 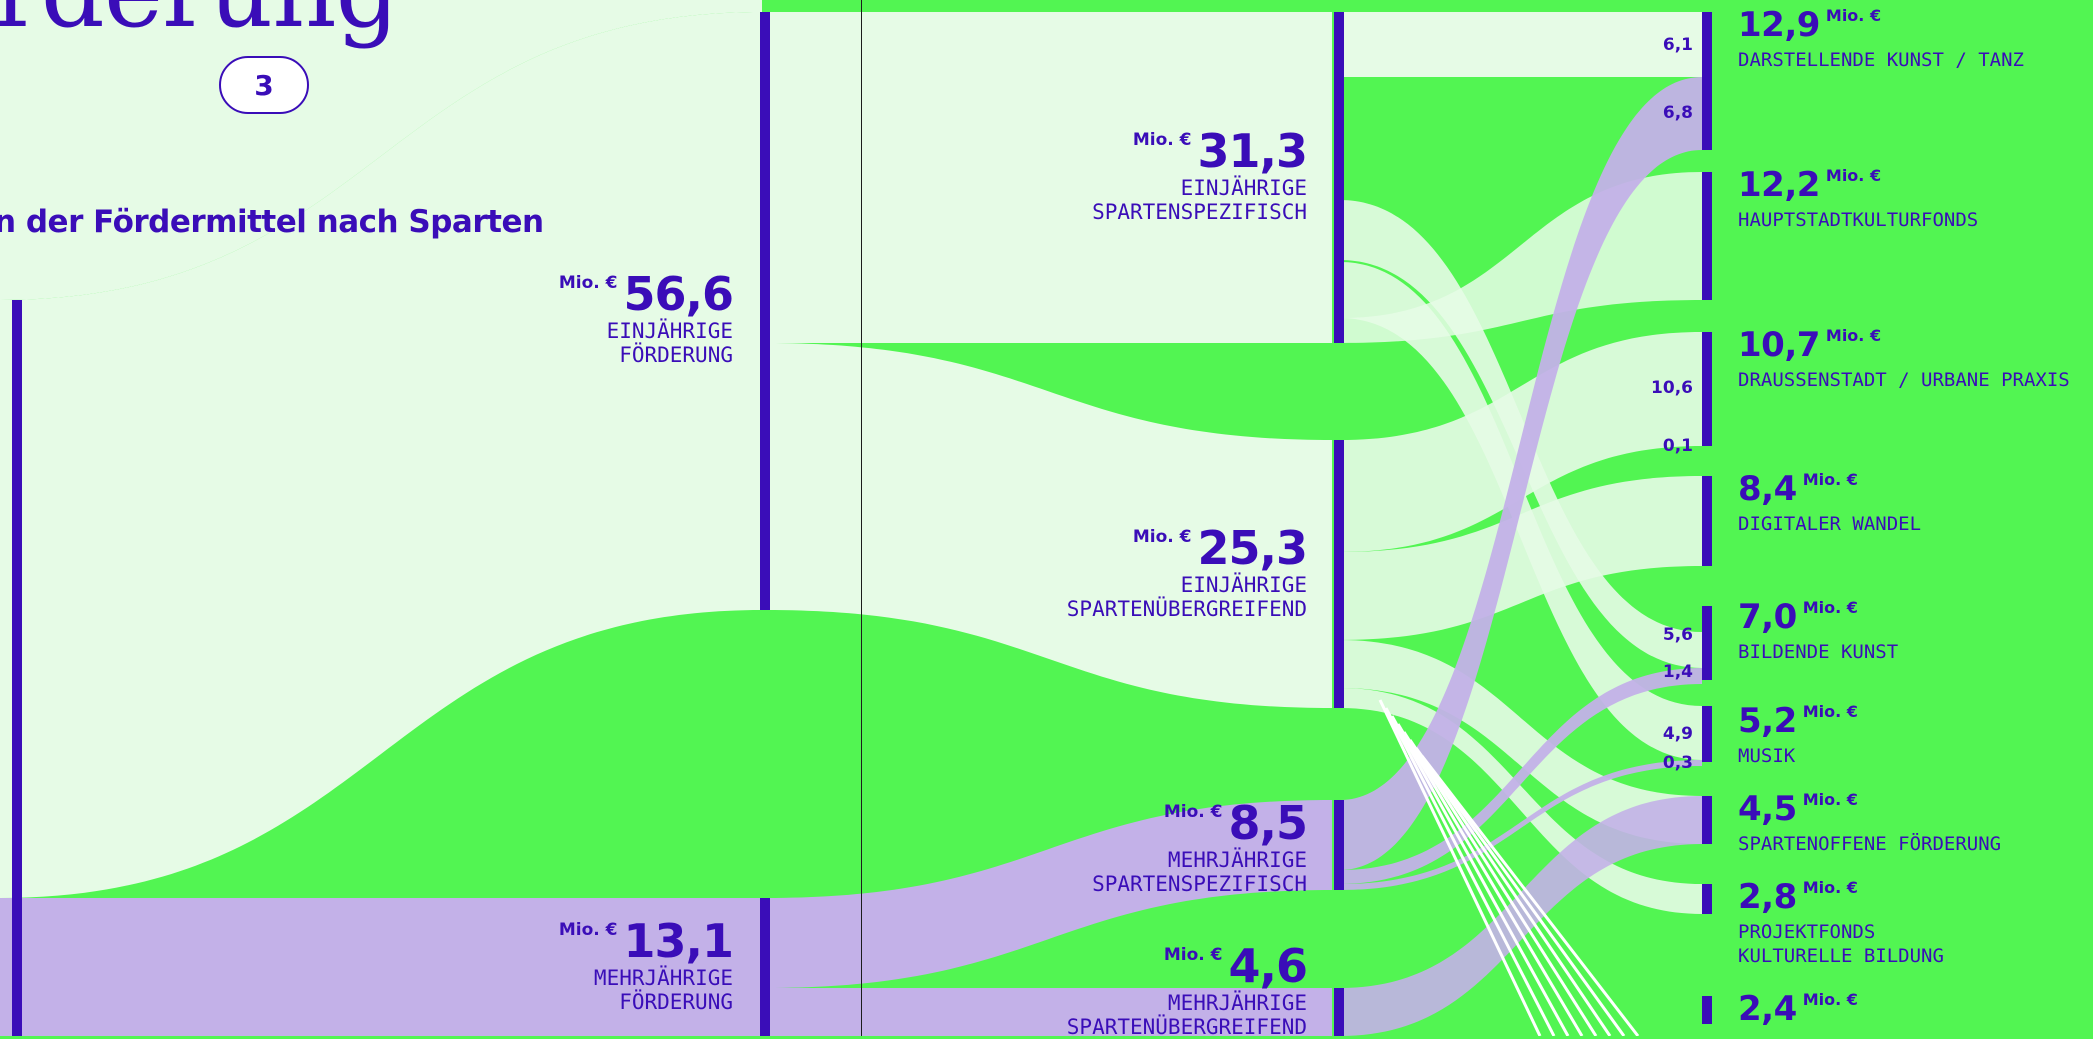 What do you see at coordinates (1049, 1012) in the screenshot?
I see `flow-mehr-to-mehr-ueber` at bounding box center [1049, 1012].